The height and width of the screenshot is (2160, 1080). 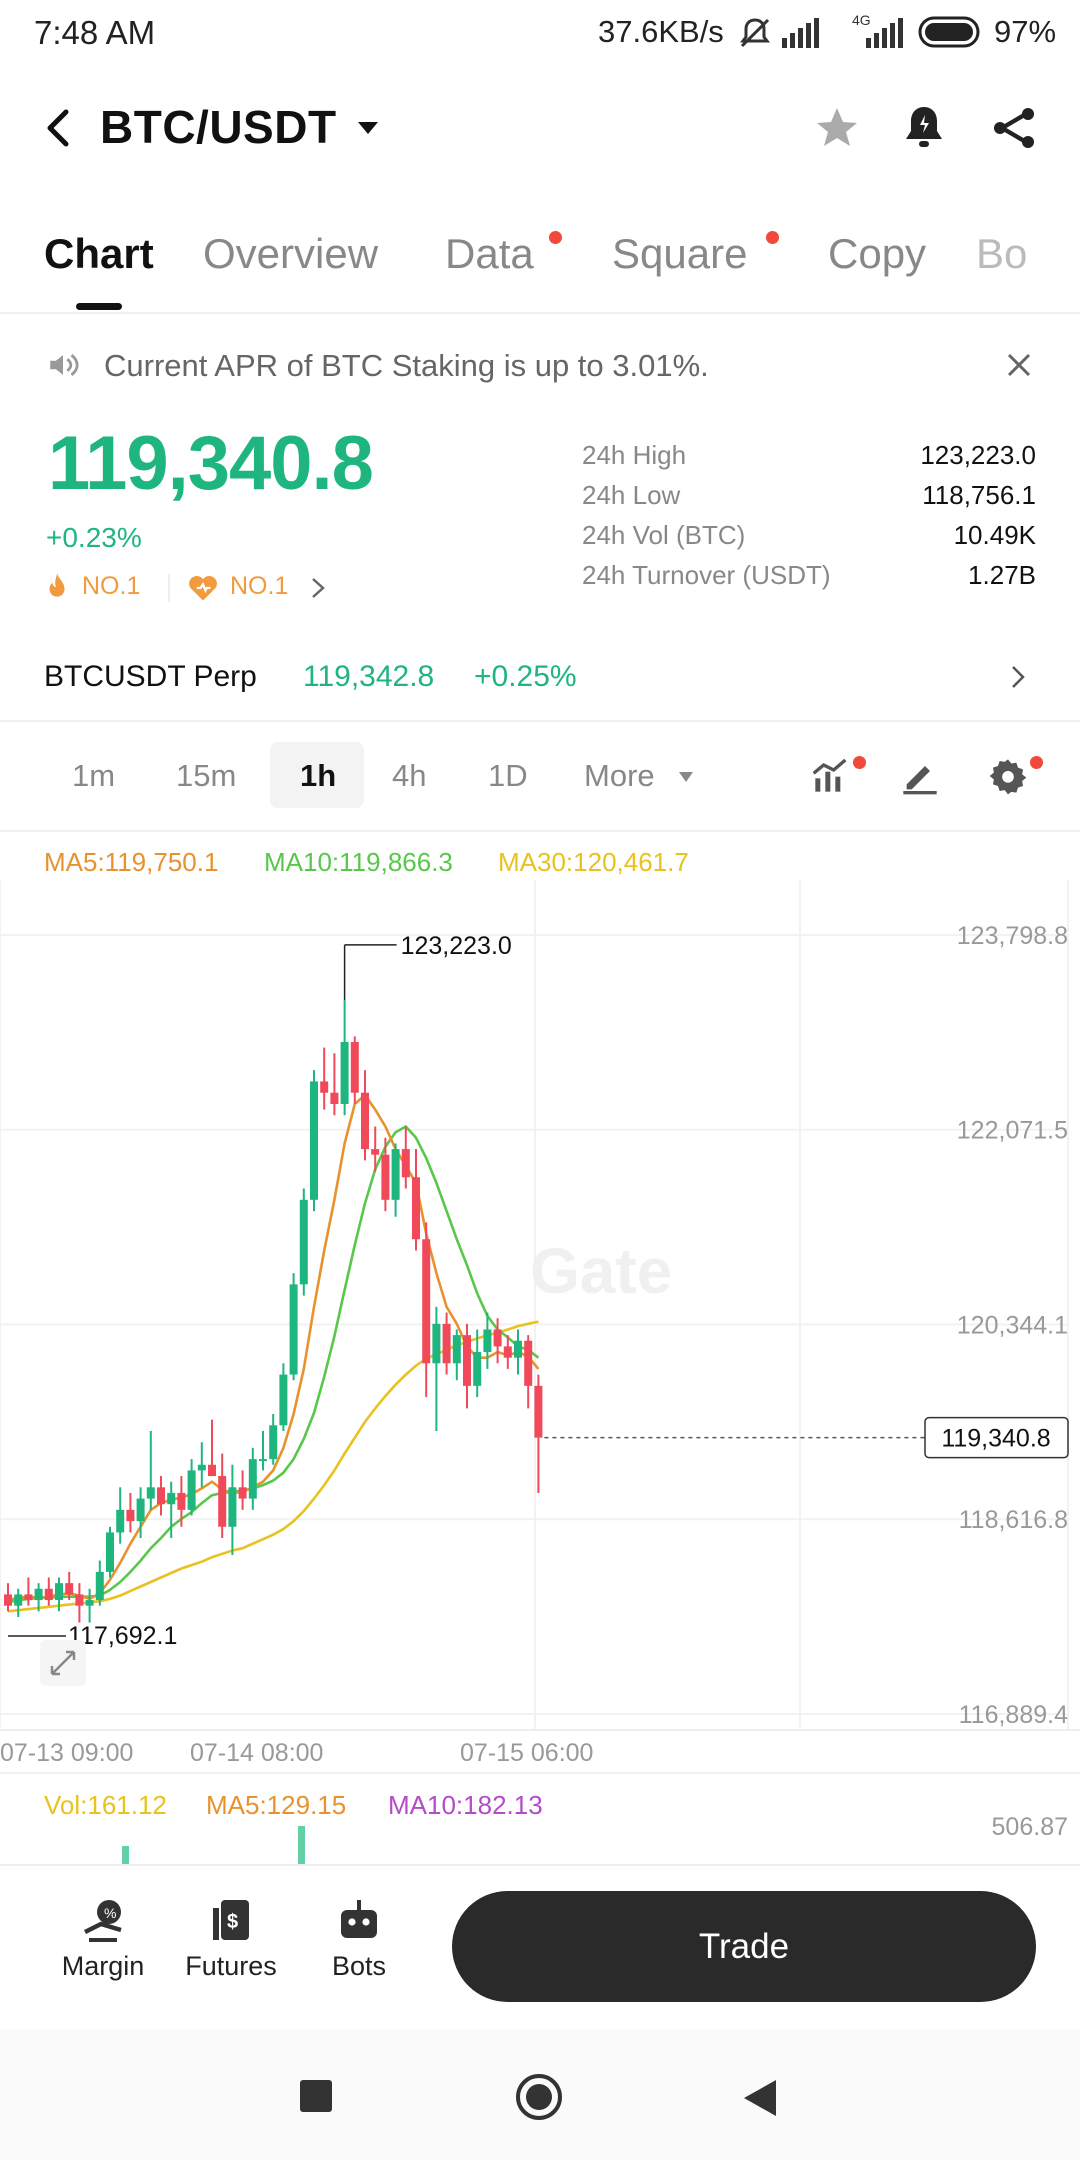 I want to click on timeframe-more: More, so click(x=619, y=775).